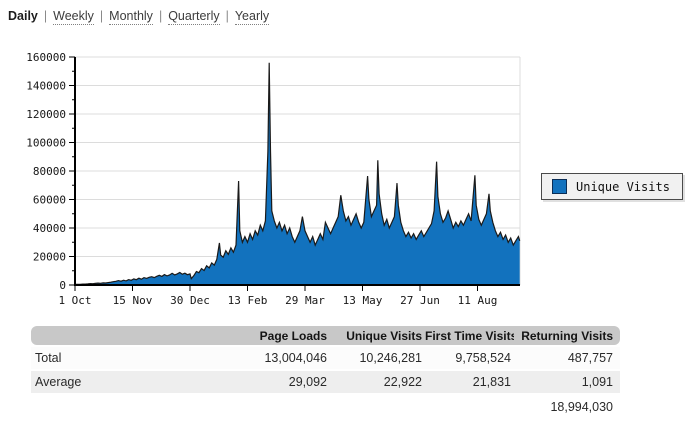 This screenshot has height=427, width=687. What do you see at coordinates (49, 228) in the screenshot?
I see `y-axis-label: 40000` at bounding box center [49, 228].